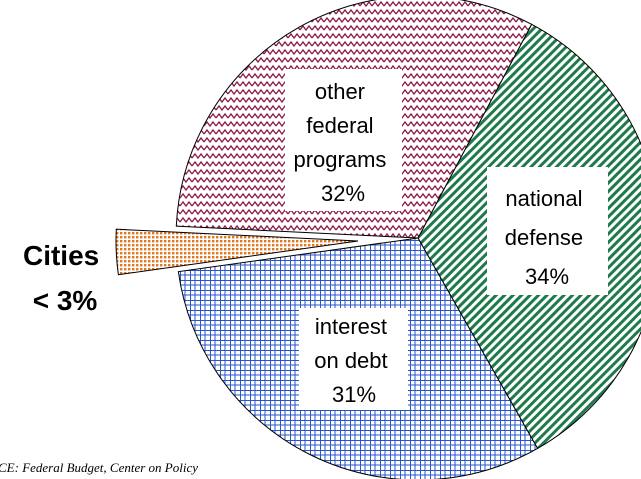 The image size is (641, 479). I want to click on slice-label-text: other federal programs 32%, so click(342, 142).